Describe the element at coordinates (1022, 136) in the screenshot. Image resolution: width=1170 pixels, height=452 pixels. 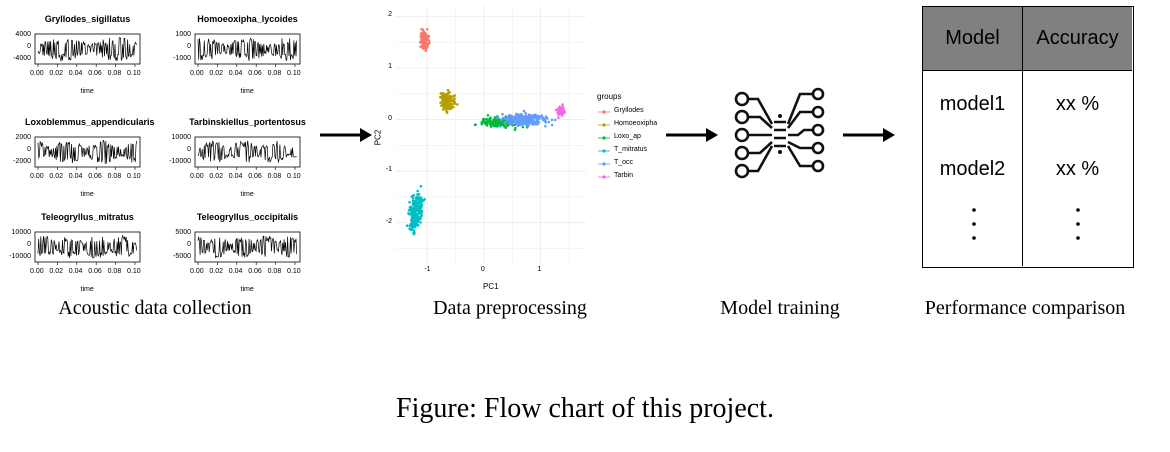
I see `table-column-divider` at that location.